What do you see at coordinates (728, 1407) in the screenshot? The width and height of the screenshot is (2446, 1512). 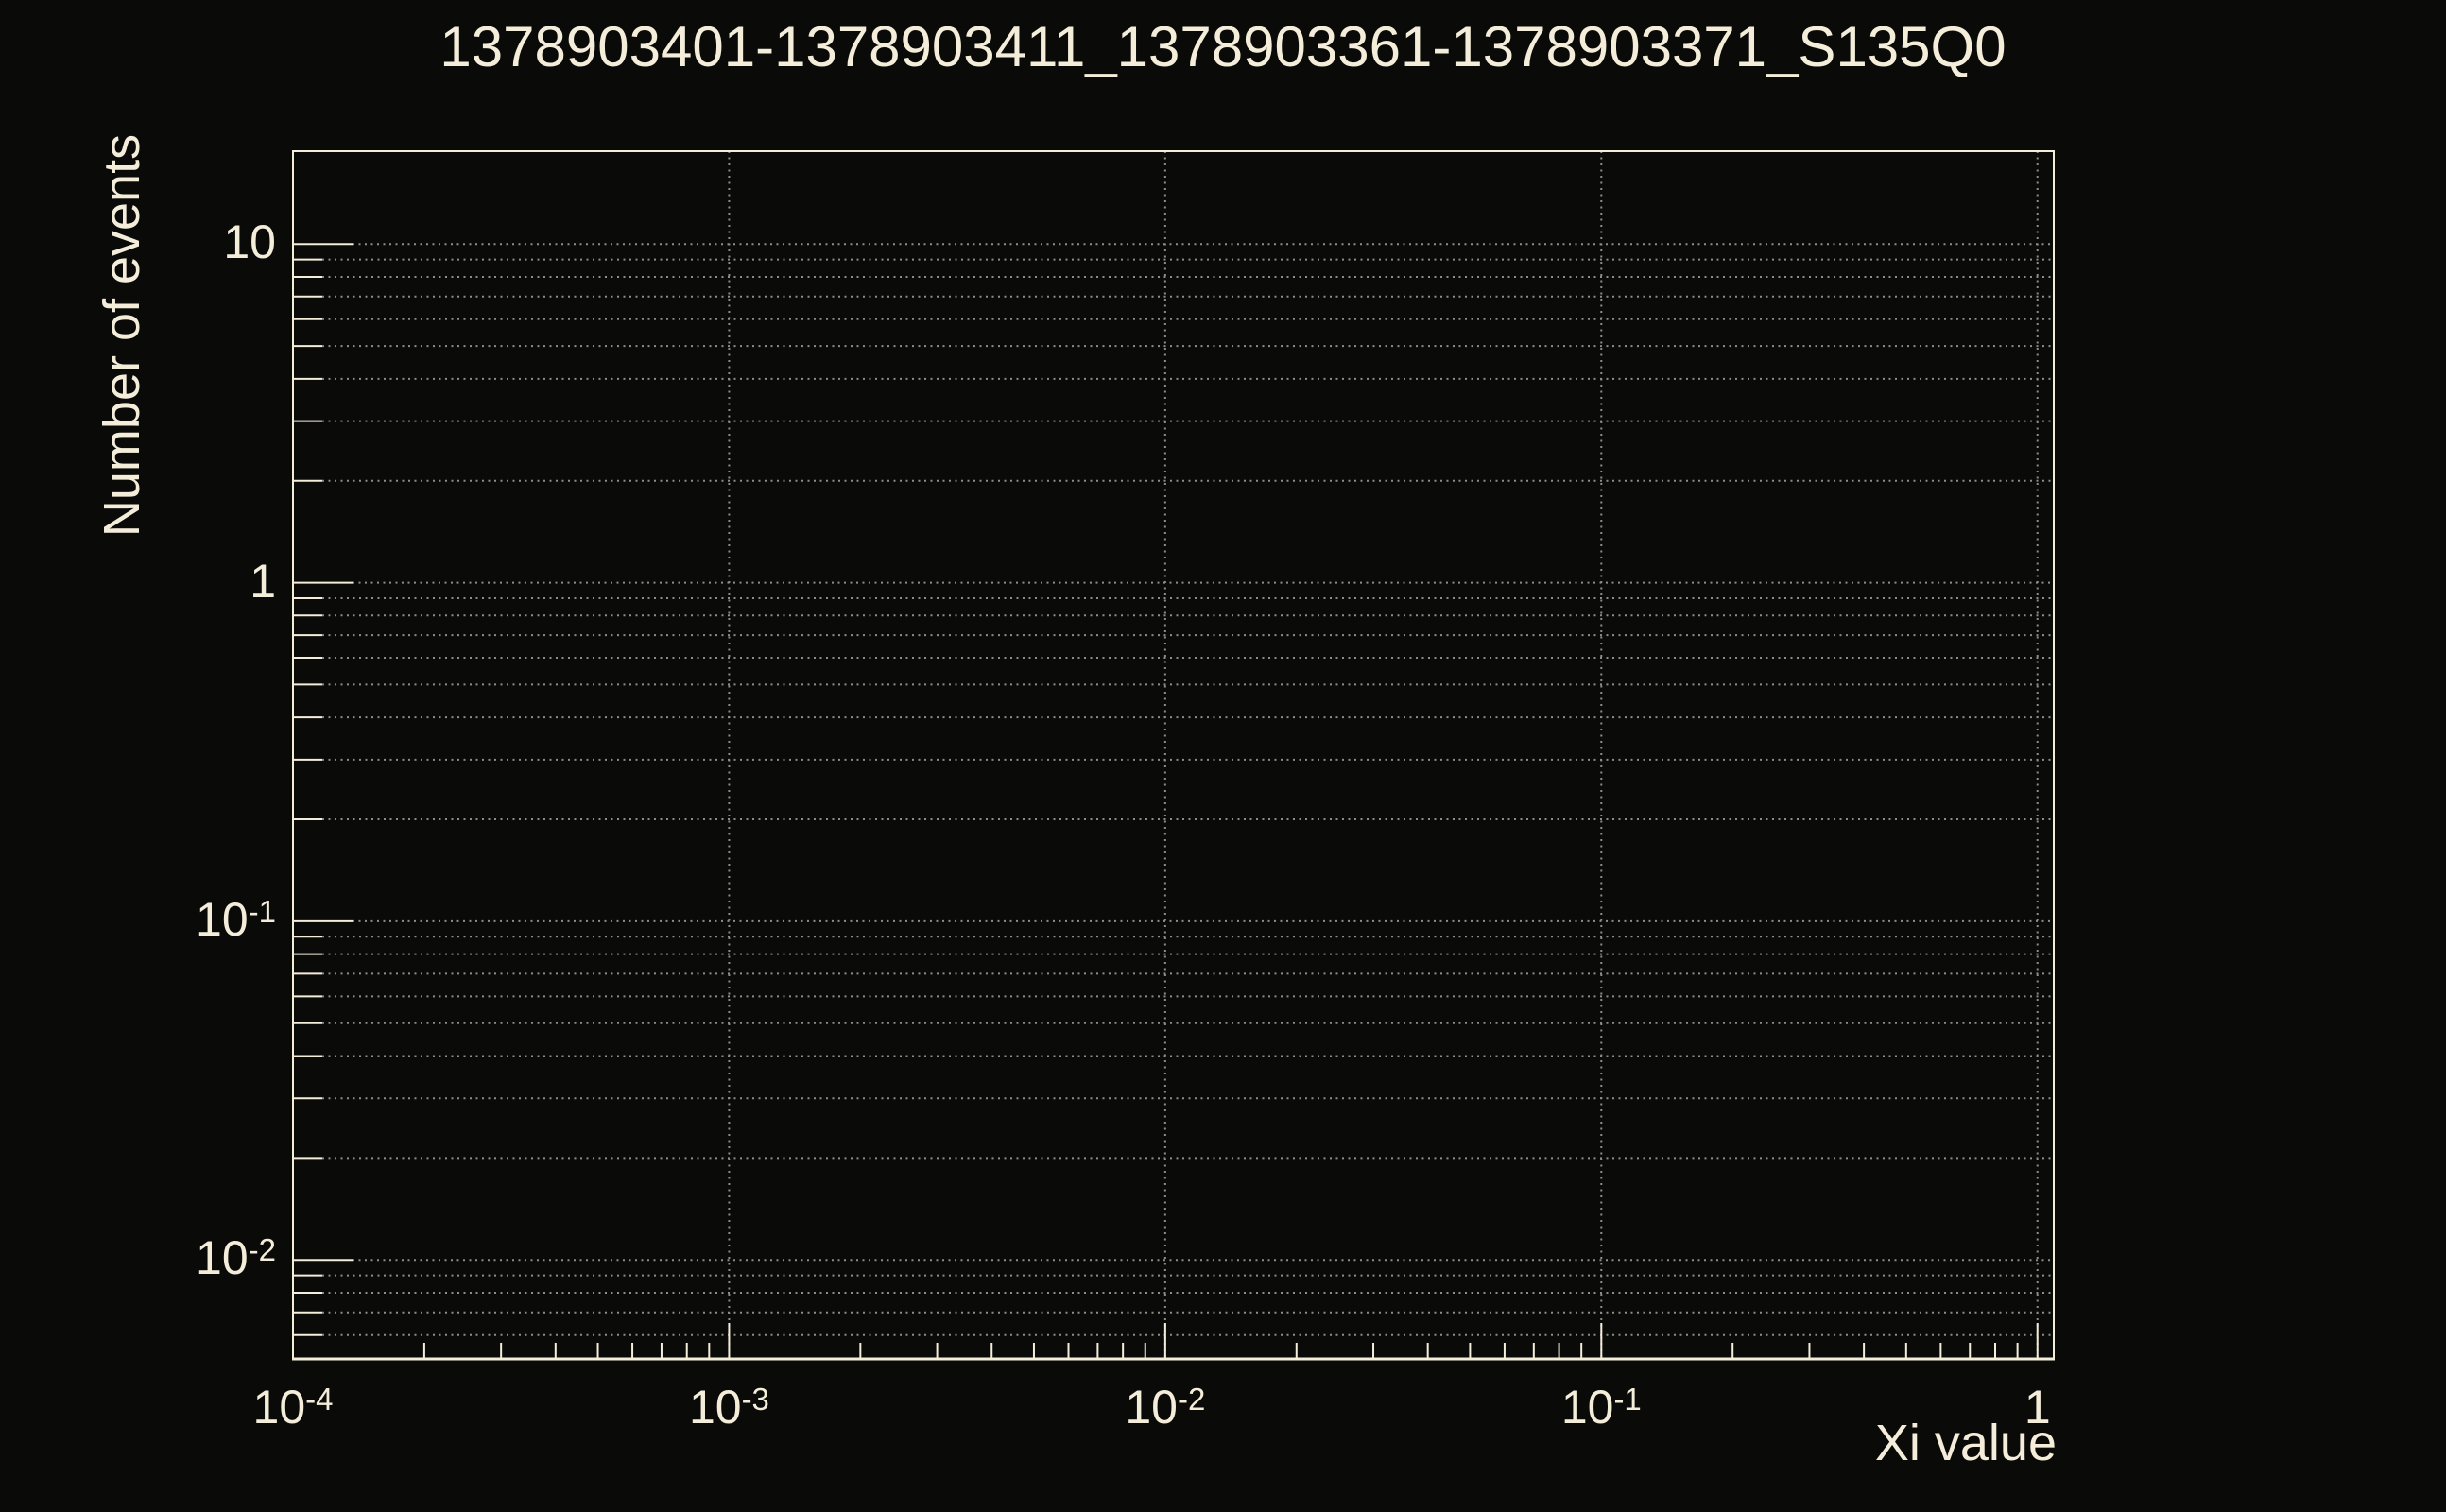 I see `x-tick-label: 10⁻³` at bounding box center [728, 1407].